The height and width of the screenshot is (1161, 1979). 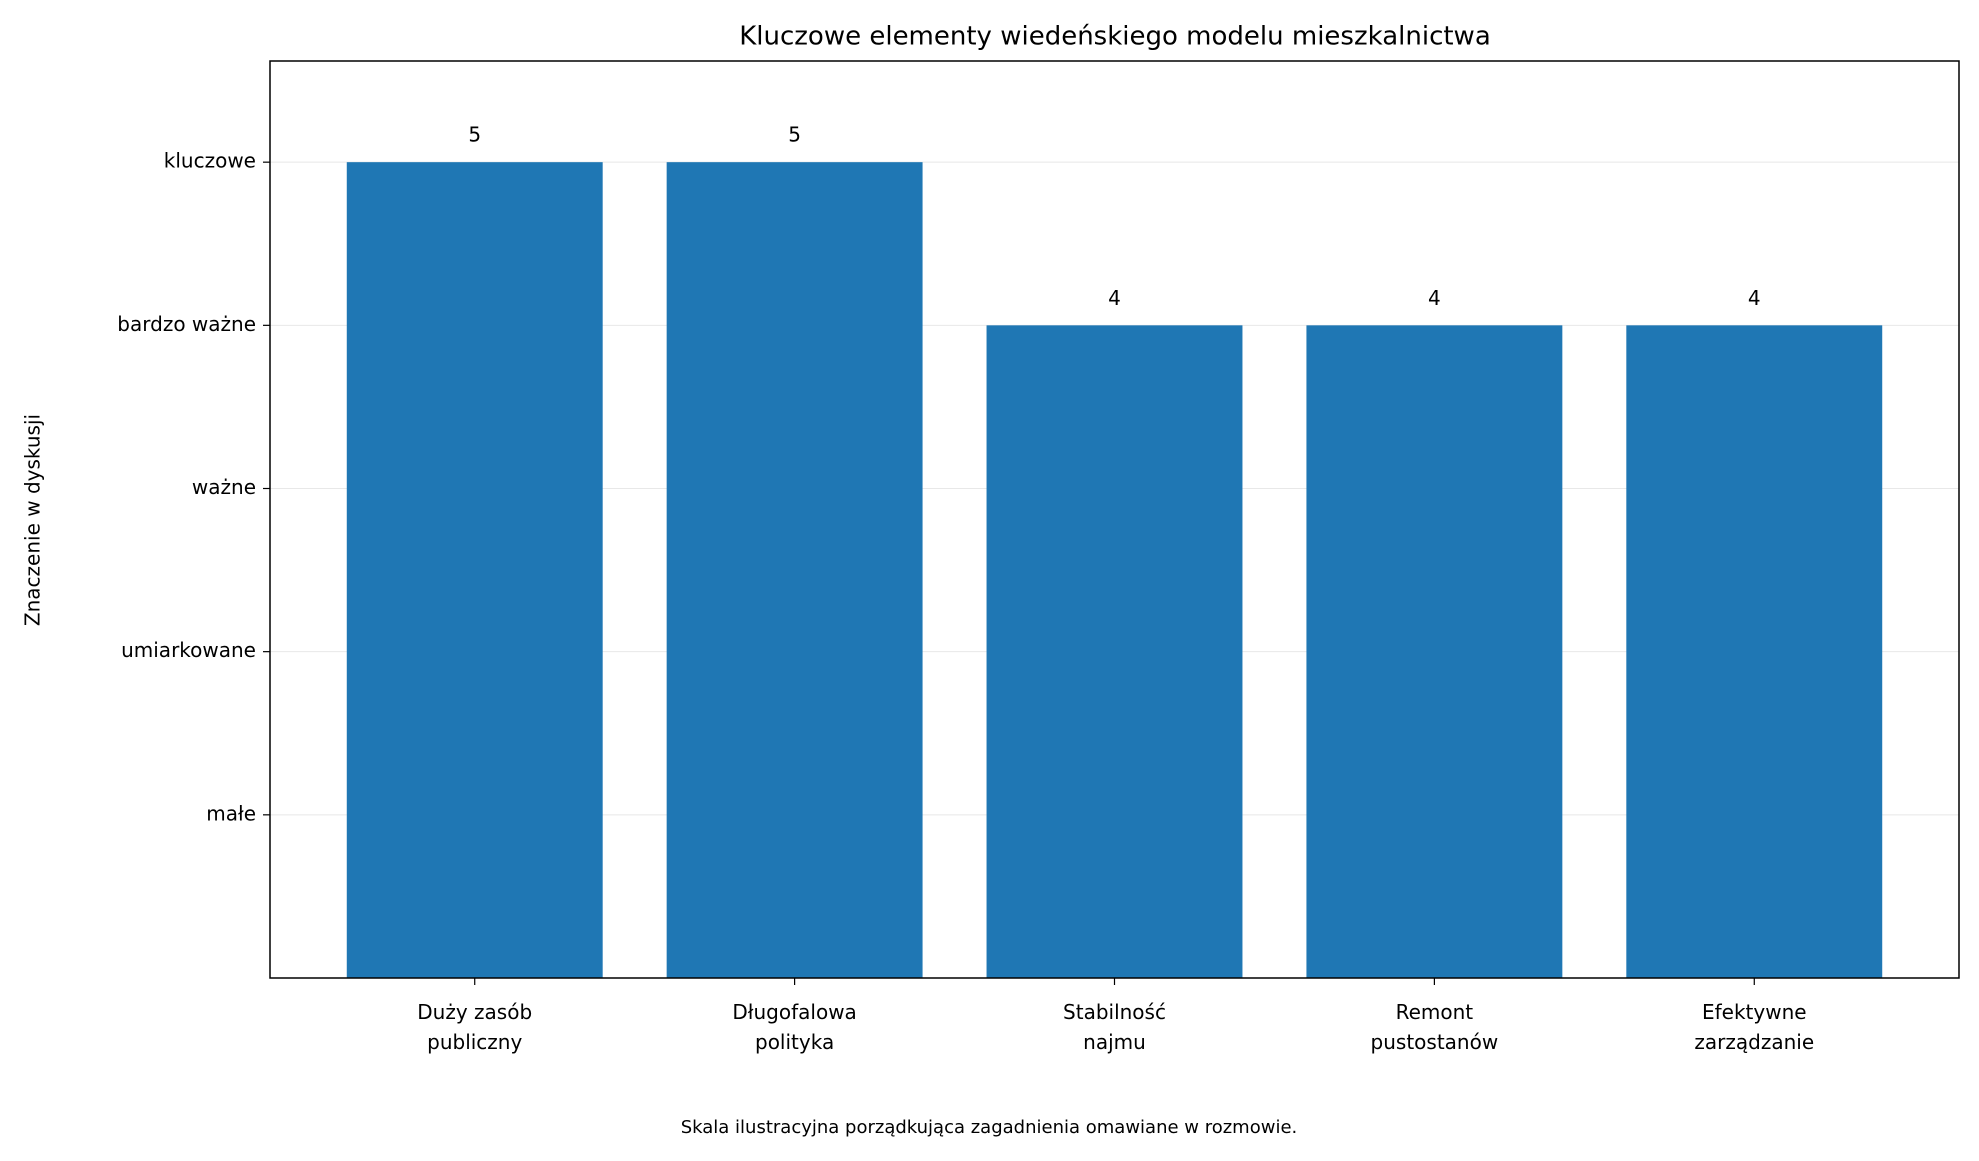 I want to click on x-tick-label: Efektywne zarządzanie, so click(x=1754, y=1027).